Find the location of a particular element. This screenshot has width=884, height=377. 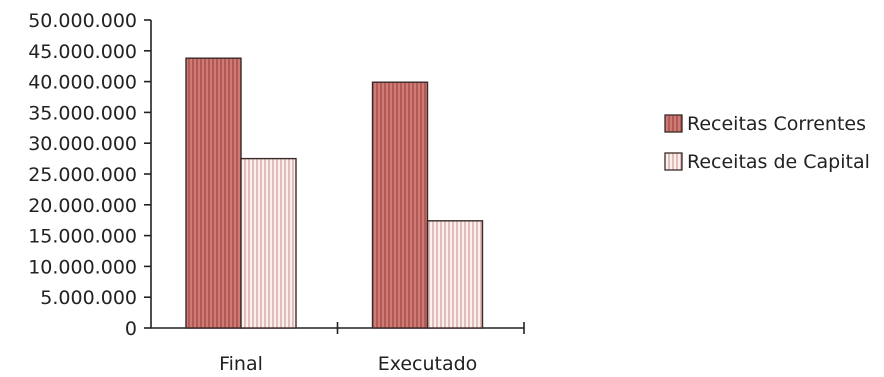

y-tick-label: 20.000.000 is located at coordinates (82, 206).